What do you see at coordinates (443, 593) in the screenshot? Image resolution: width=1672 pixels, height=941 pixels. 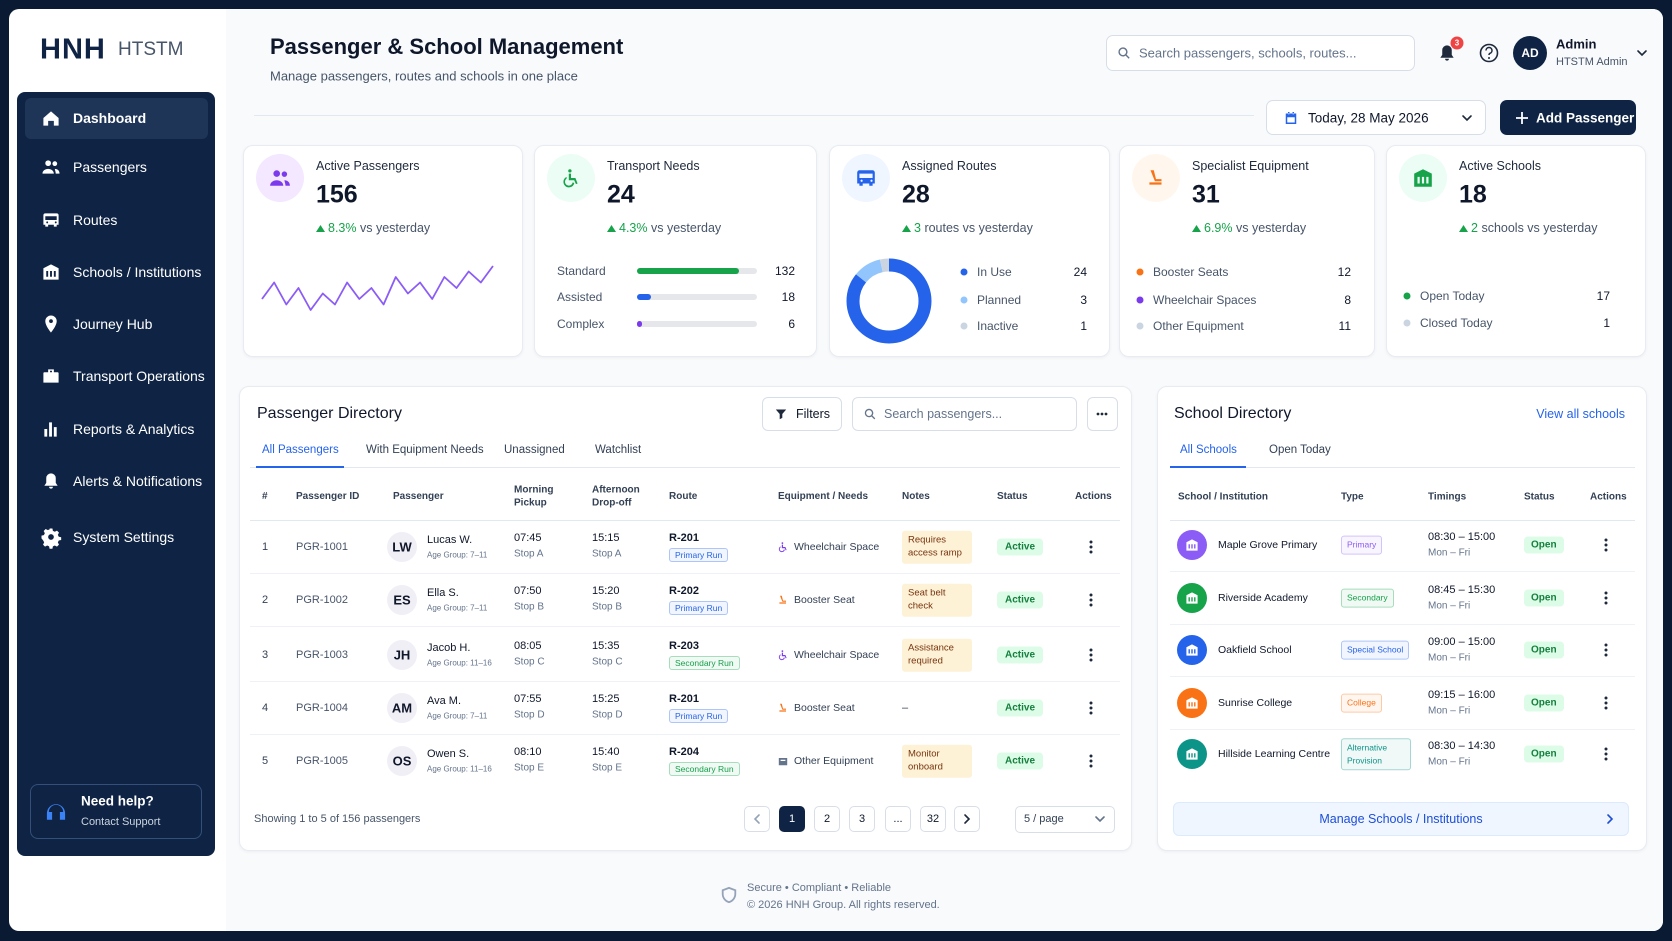 I see `passenger-name: Ella S.` at bounding box center [443, 593].